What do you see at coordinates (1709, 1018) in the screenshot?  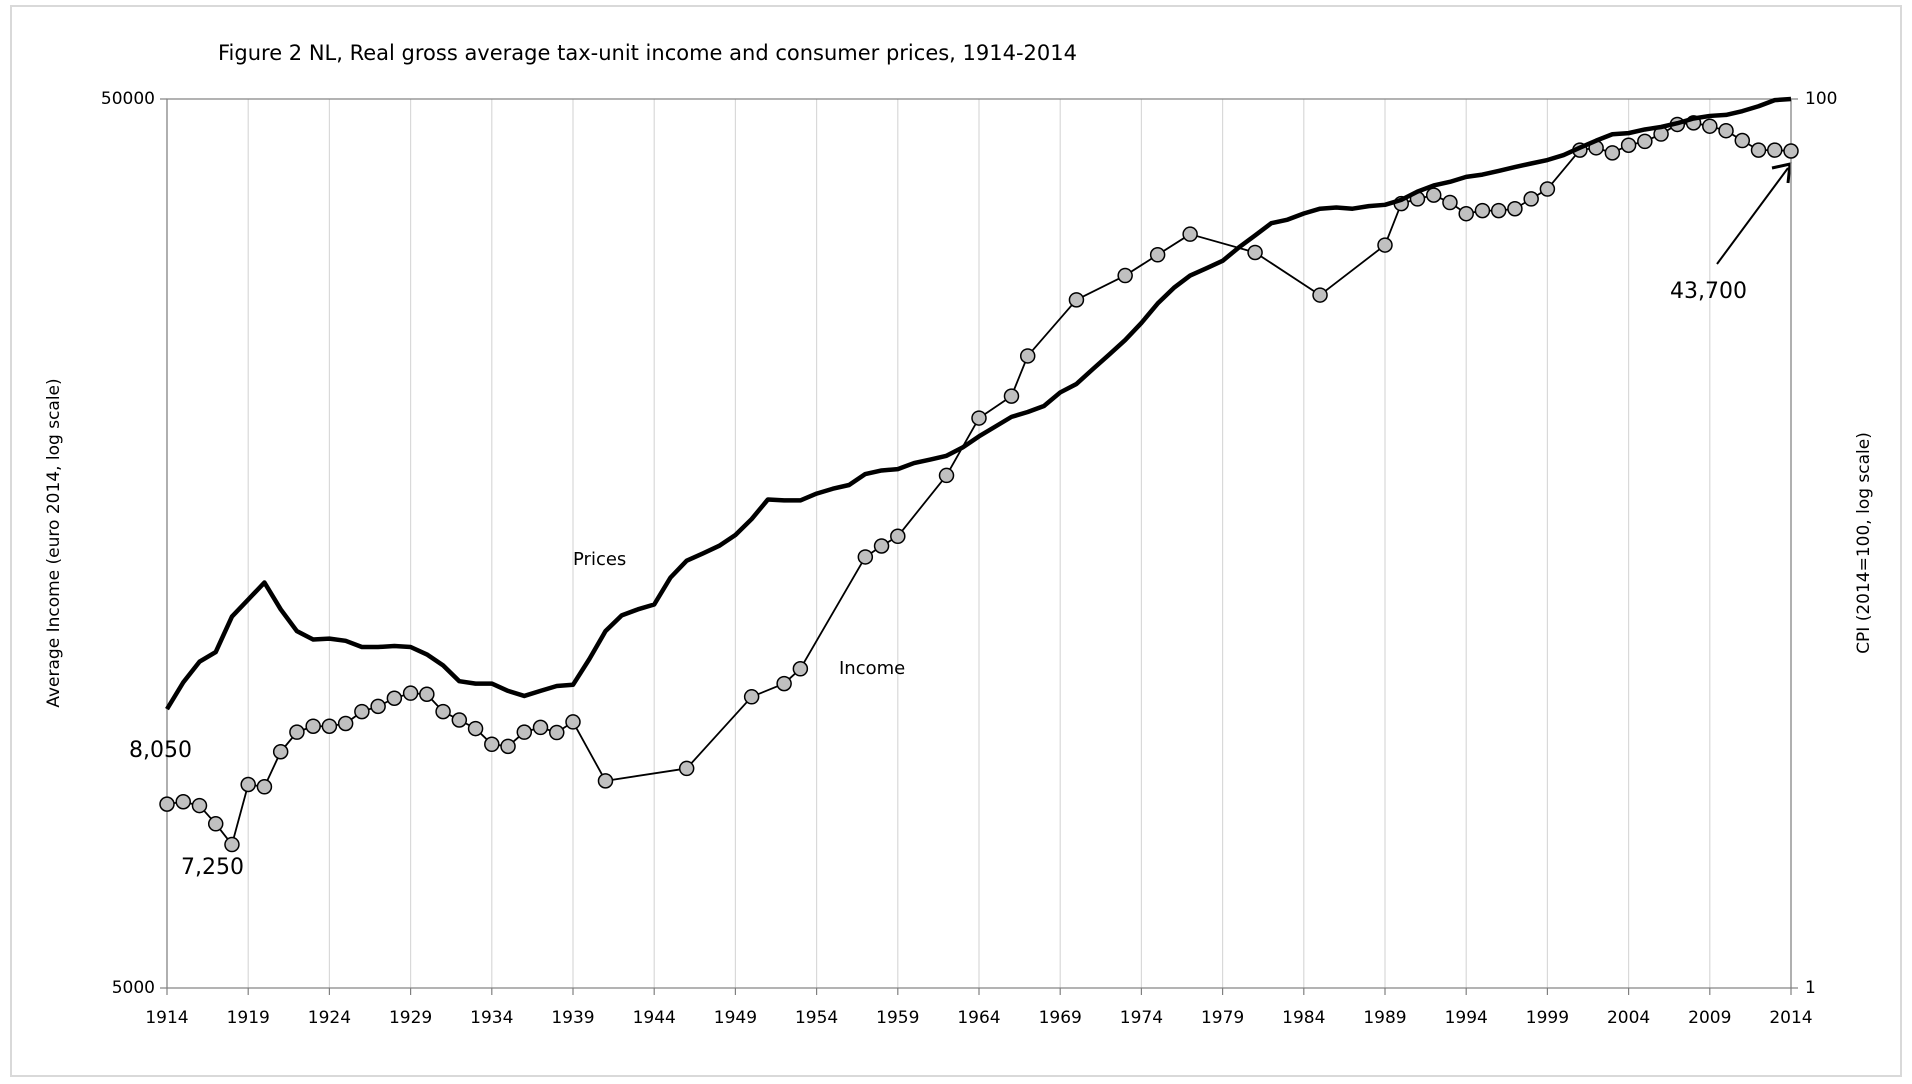 I see `x-tick-label: 2009` at bounding box center [1709, 1018].